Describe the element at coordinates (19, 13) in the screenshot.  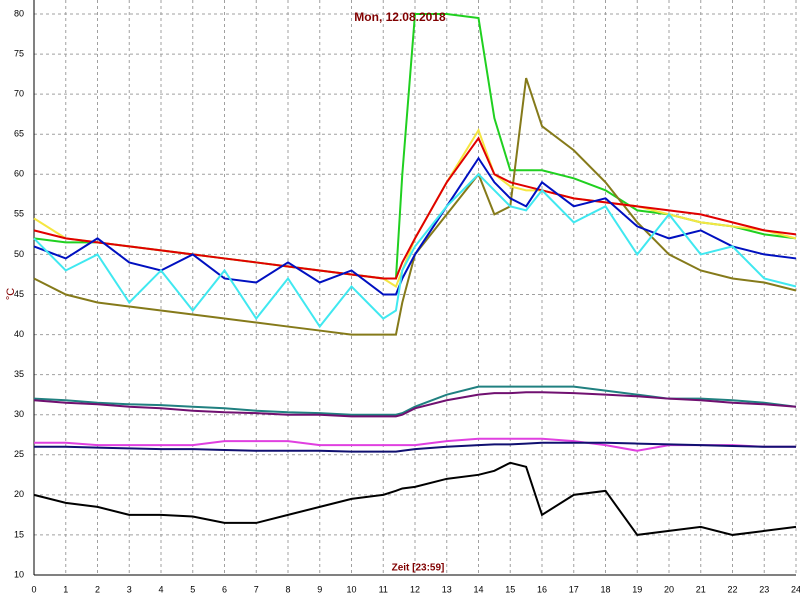
I see `y-tick-label: 80` at that location.